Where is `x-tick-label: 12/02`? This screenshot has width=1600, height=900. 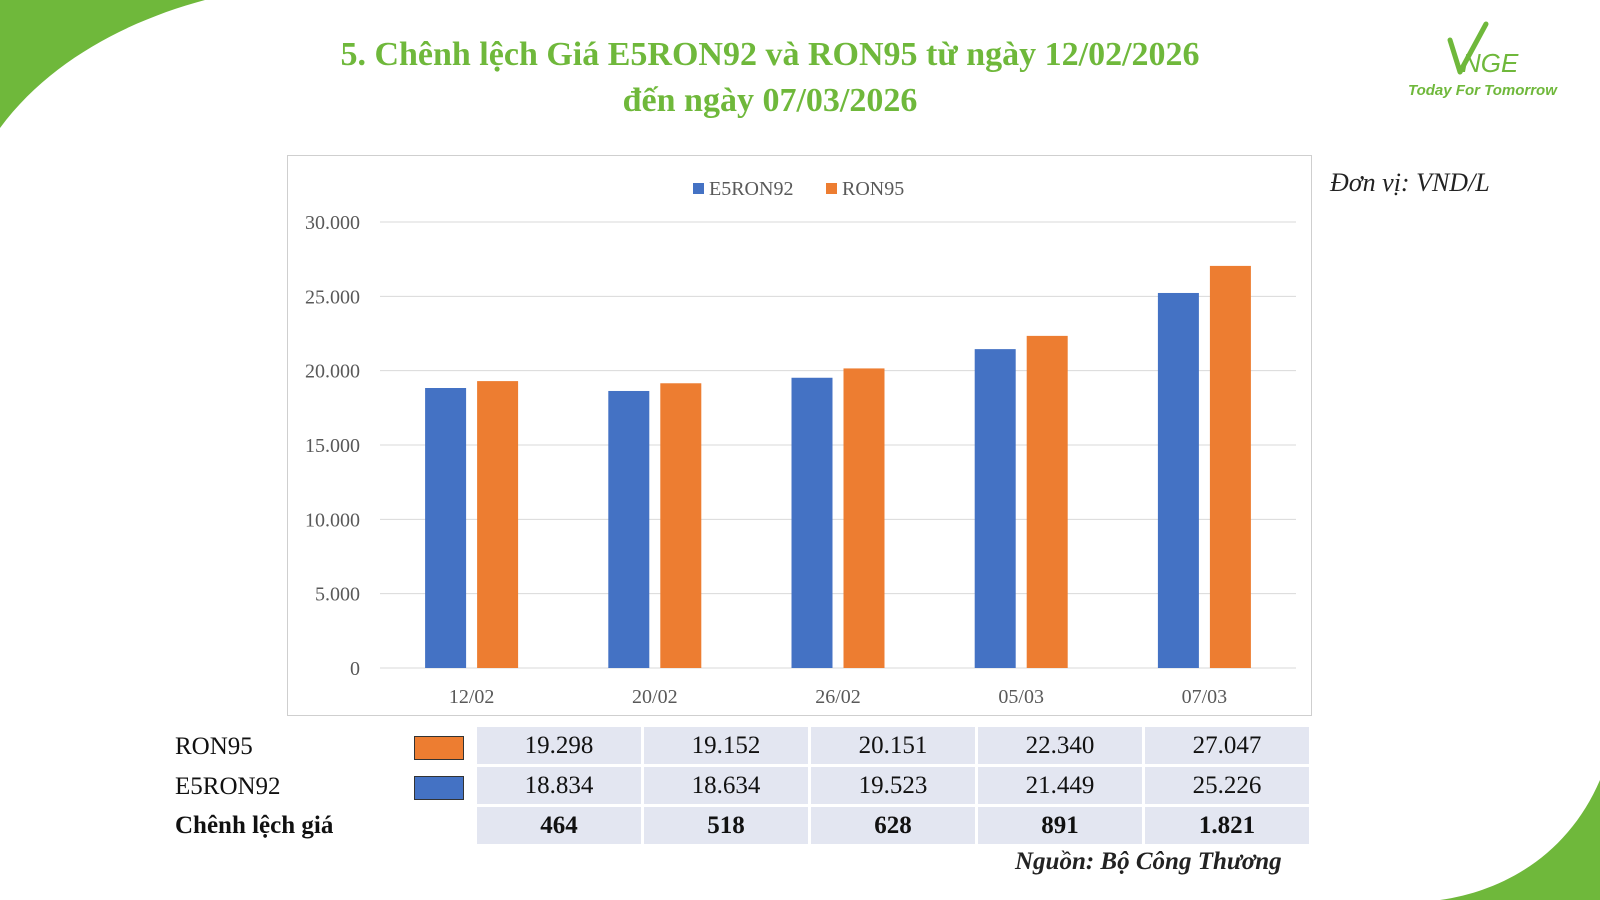 x-tick-label: 12/02 is located at coordinates (472, 697).